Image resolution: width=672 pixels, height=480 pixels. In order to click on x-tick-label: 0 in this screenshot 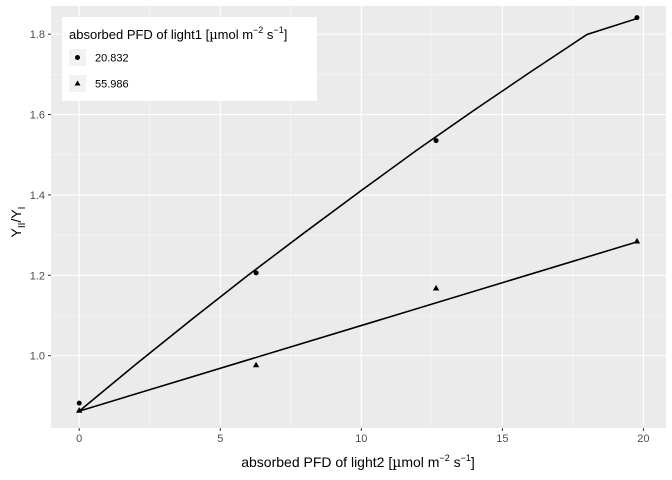, I will do `click(79, 439)`.